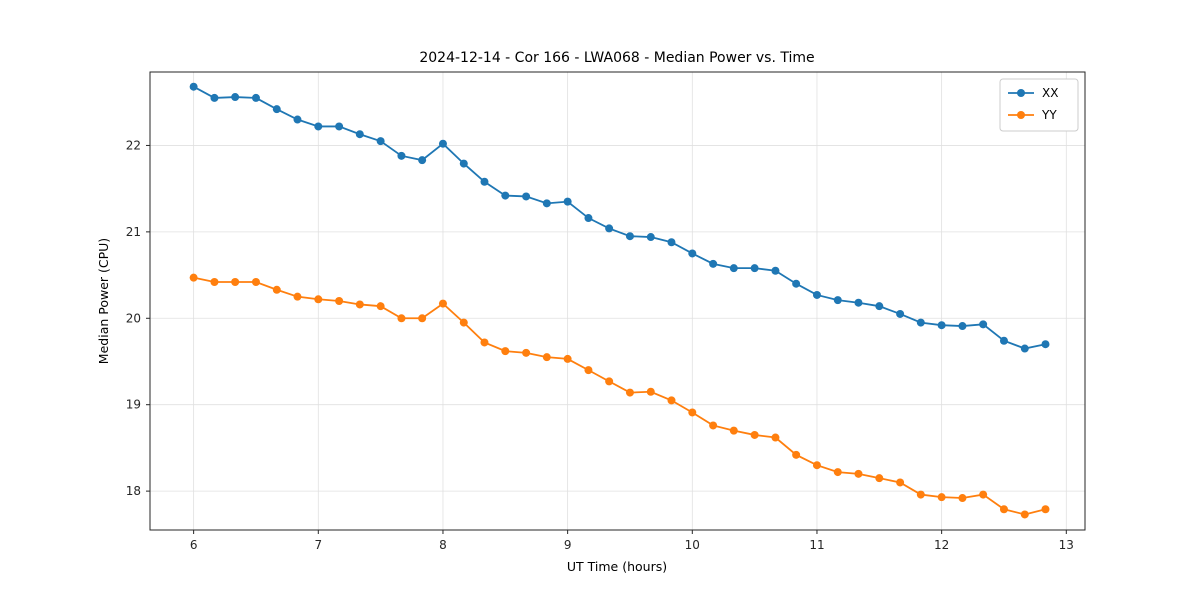  Describe the element at coordinates (194, 545) in the screenshot. I see `x-tick-label: 6` at that location.